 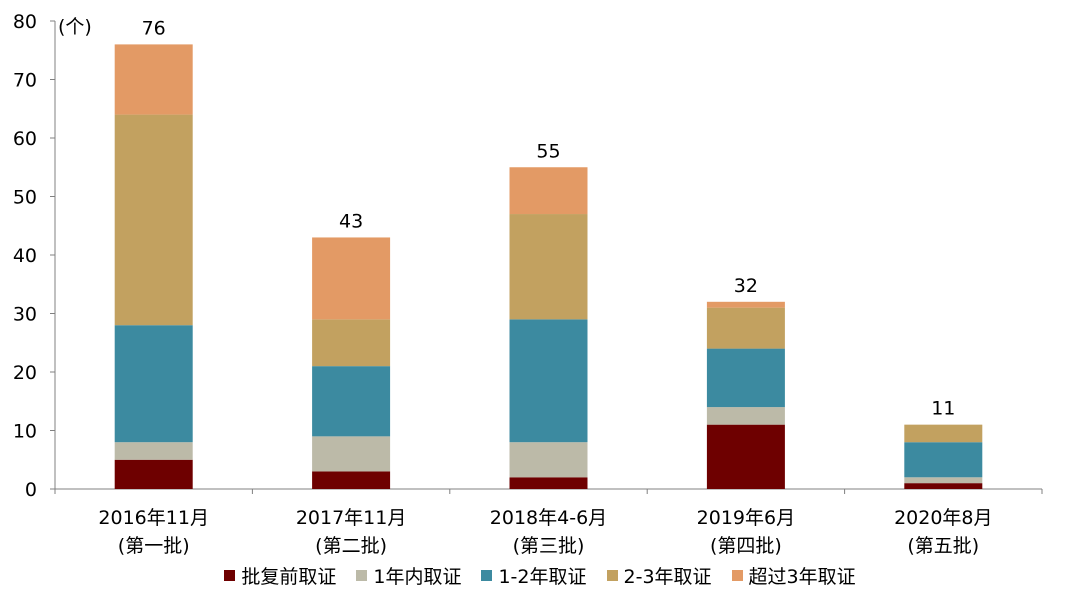 I want to click on x-category-label: (第五批), so click(x=943, y=546).